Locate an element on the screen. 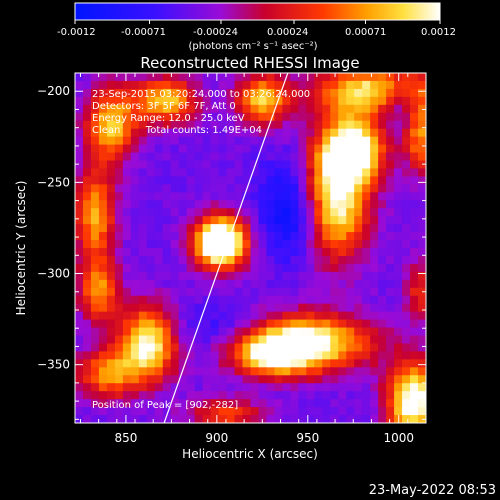 This screenshot has width=500, height=500. colorbar-gradient is located at coordinates (257, 11).